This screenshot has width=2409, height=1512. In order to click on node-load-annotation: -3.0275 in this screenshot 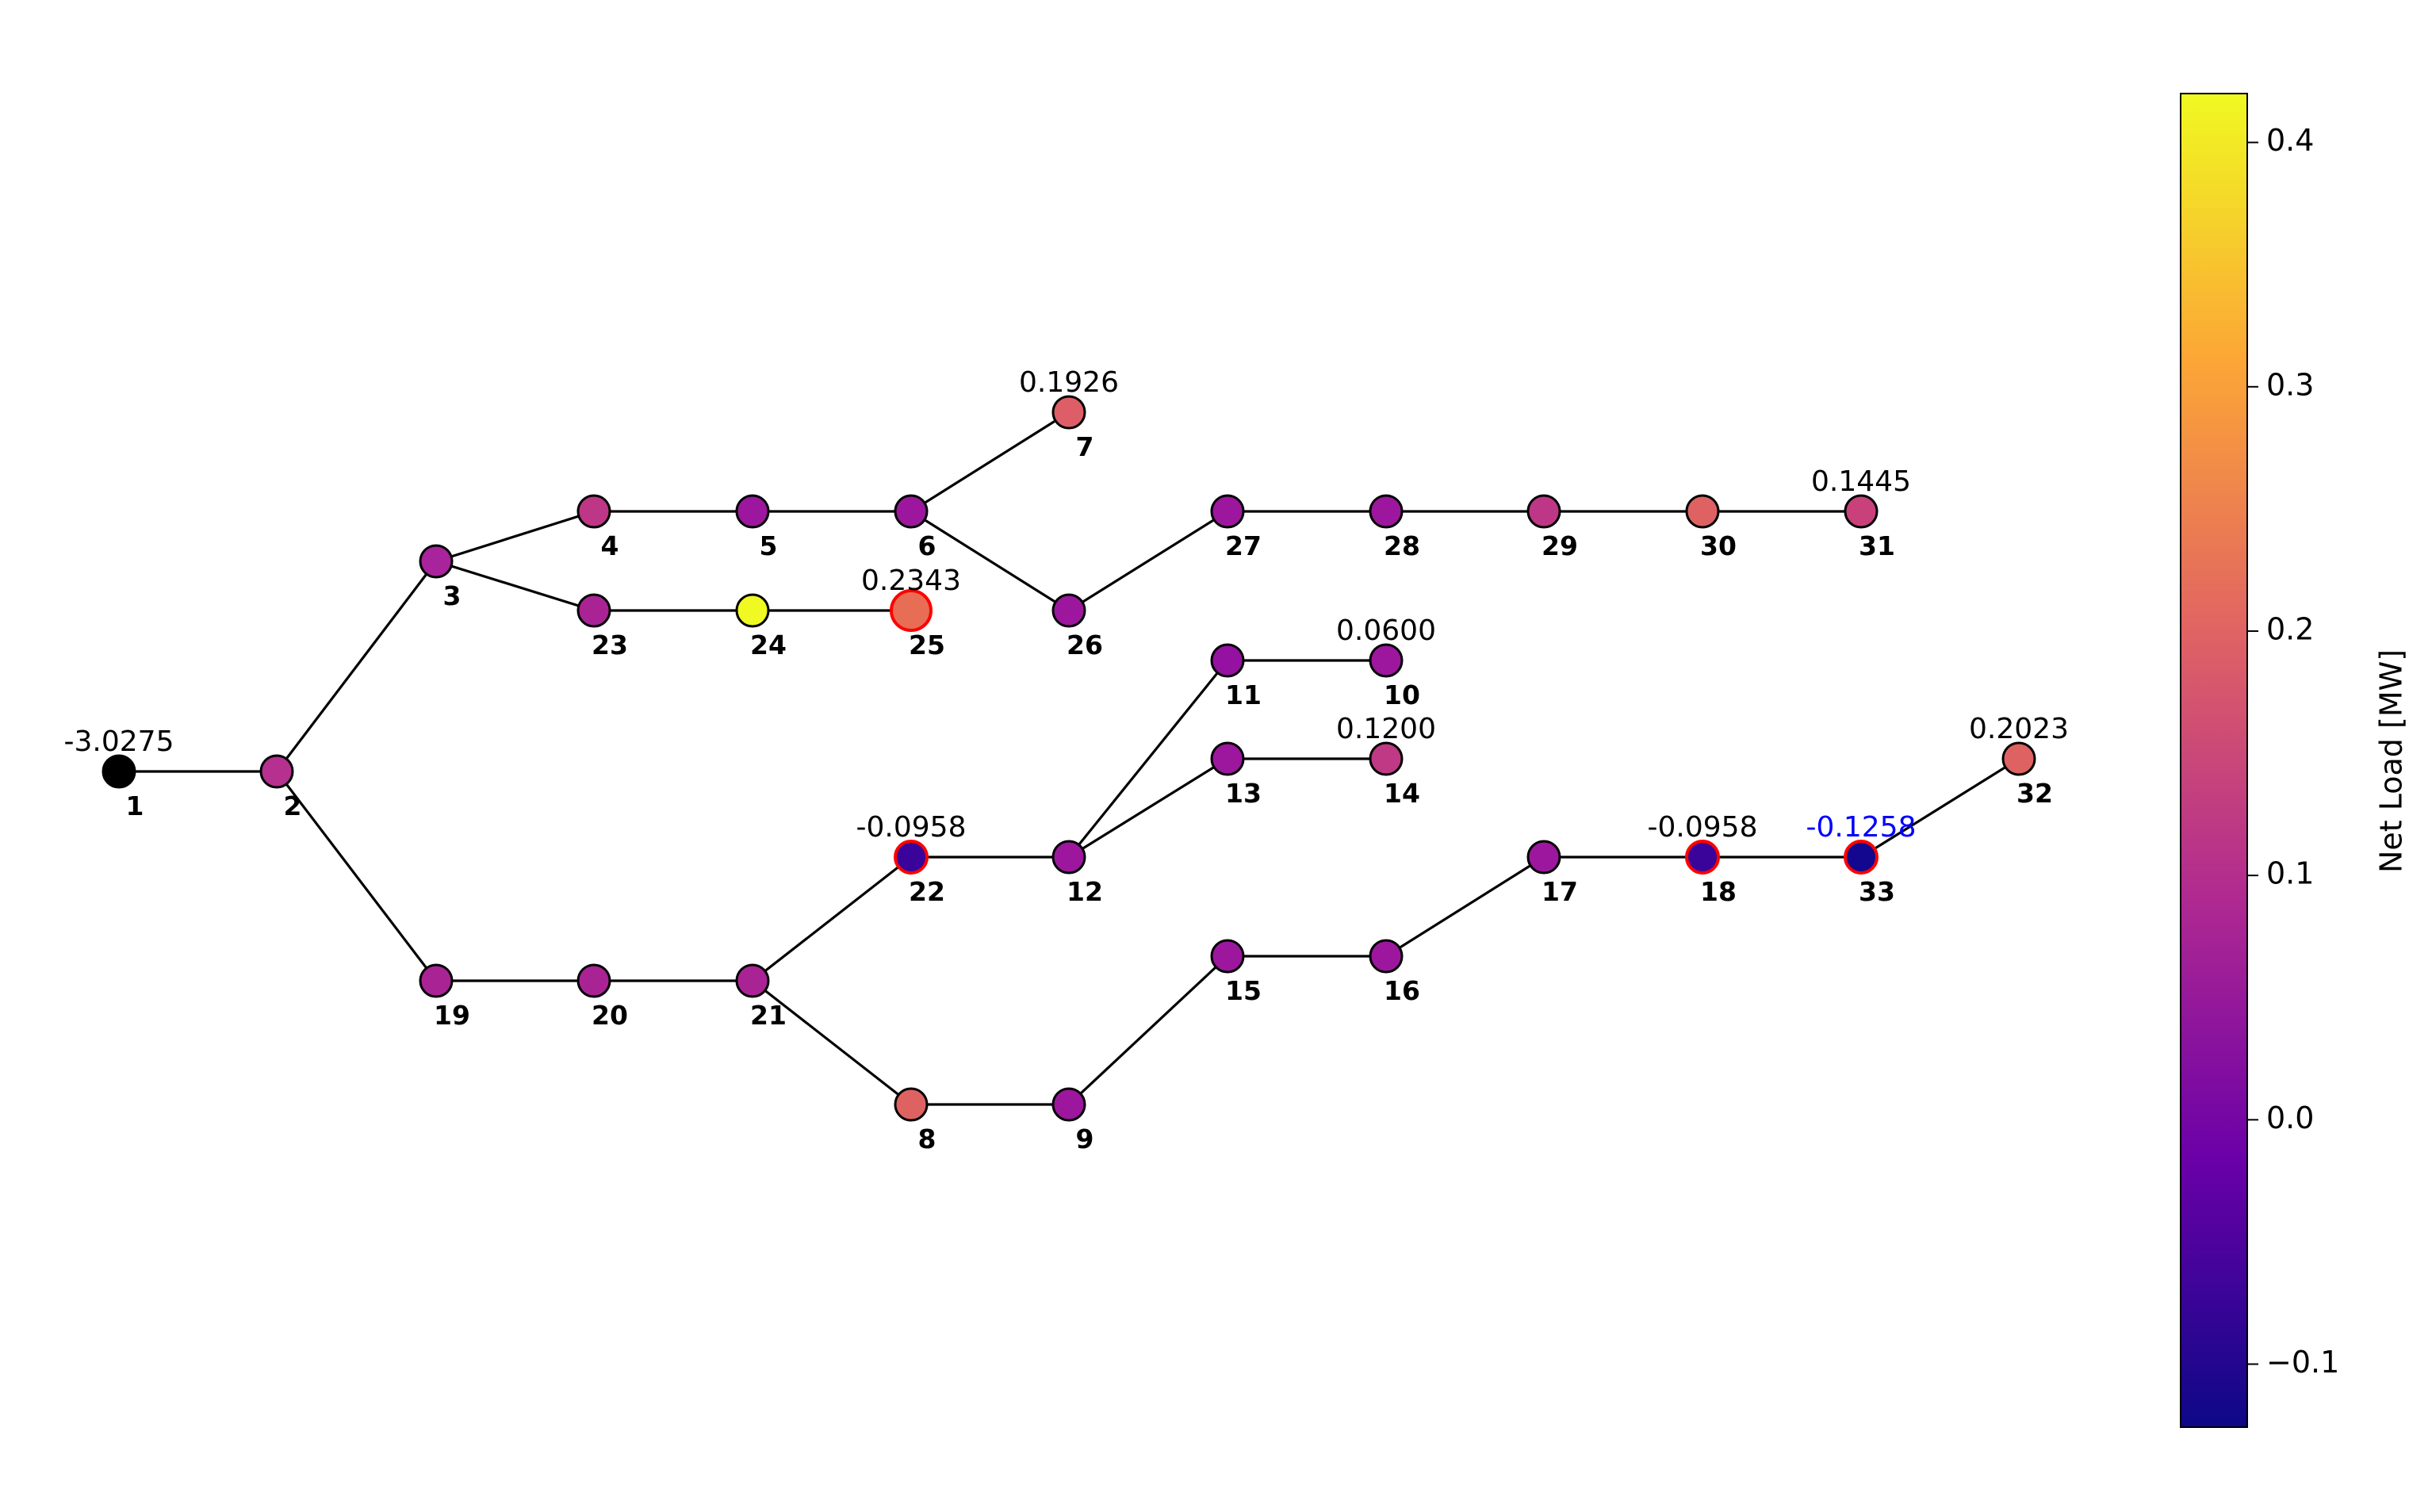, I will do `click(119, 741)`.